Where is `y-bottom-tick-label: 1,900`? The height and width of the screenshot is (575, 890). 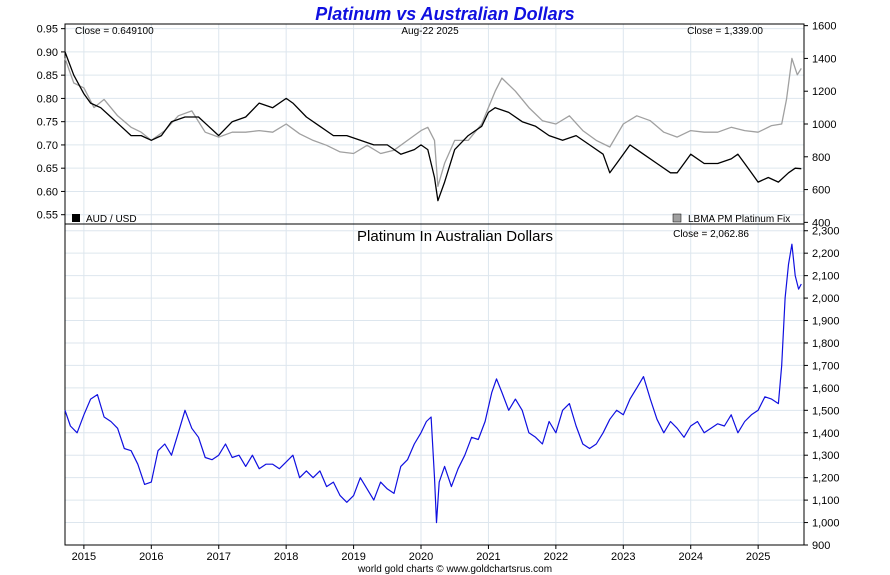
y-bottom-tick-label: 1,900 is located at coordinates (826, 322).